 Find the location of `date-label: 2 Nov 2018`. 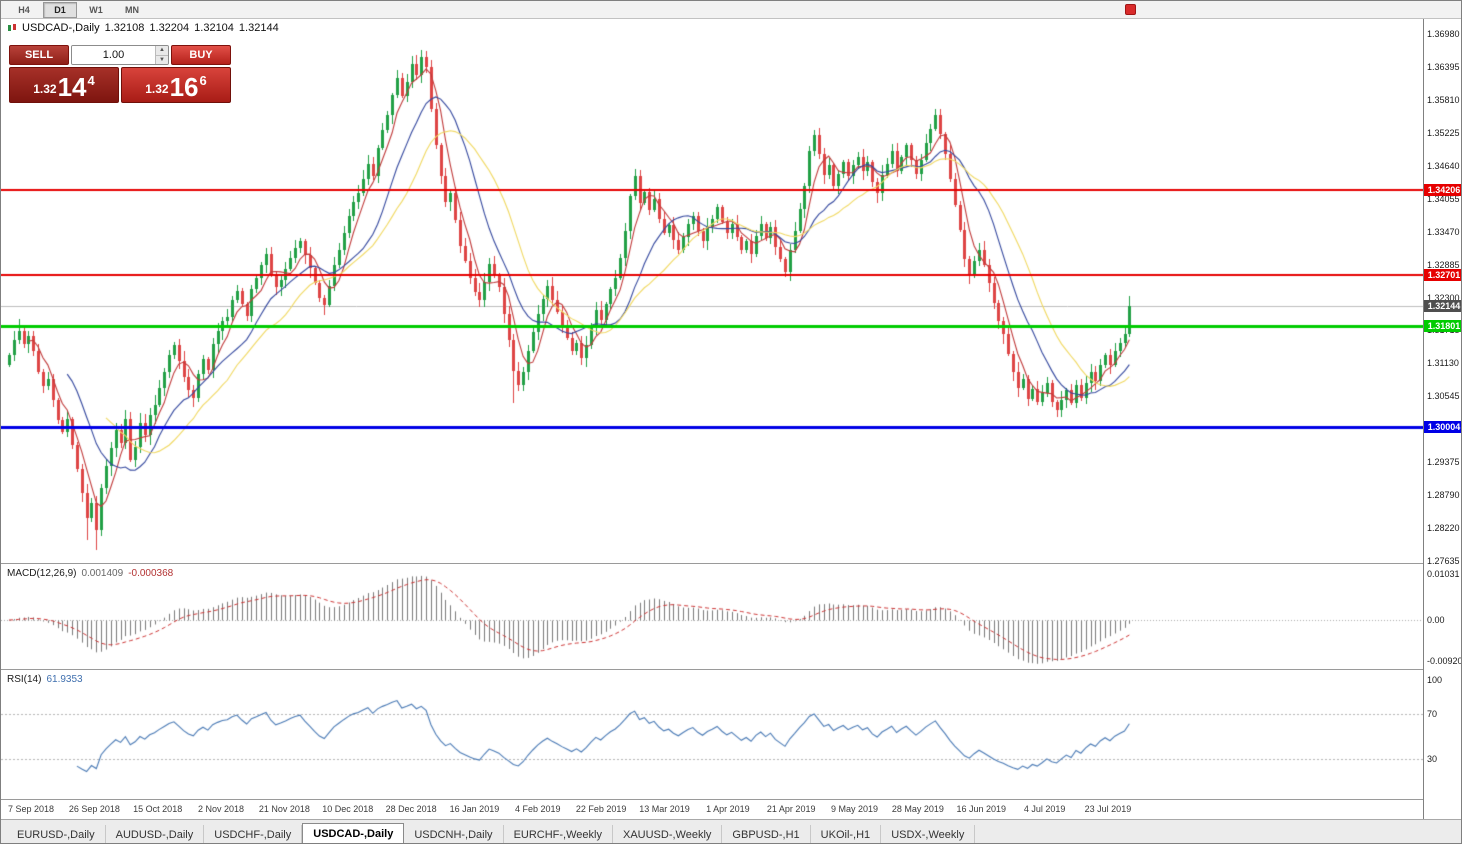

date-label: 2 Nov 2018 is located at coordinates (221, 809).